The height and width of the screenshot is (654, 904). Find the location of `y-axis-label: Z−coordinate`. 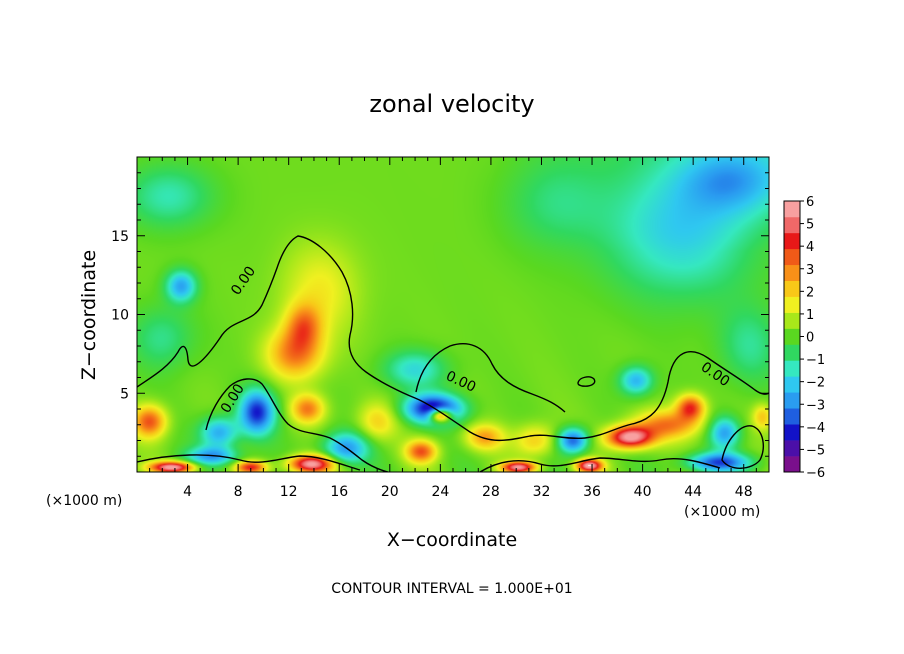

y-axis-label: Z−coordinate is located at coordinates (89, 315).